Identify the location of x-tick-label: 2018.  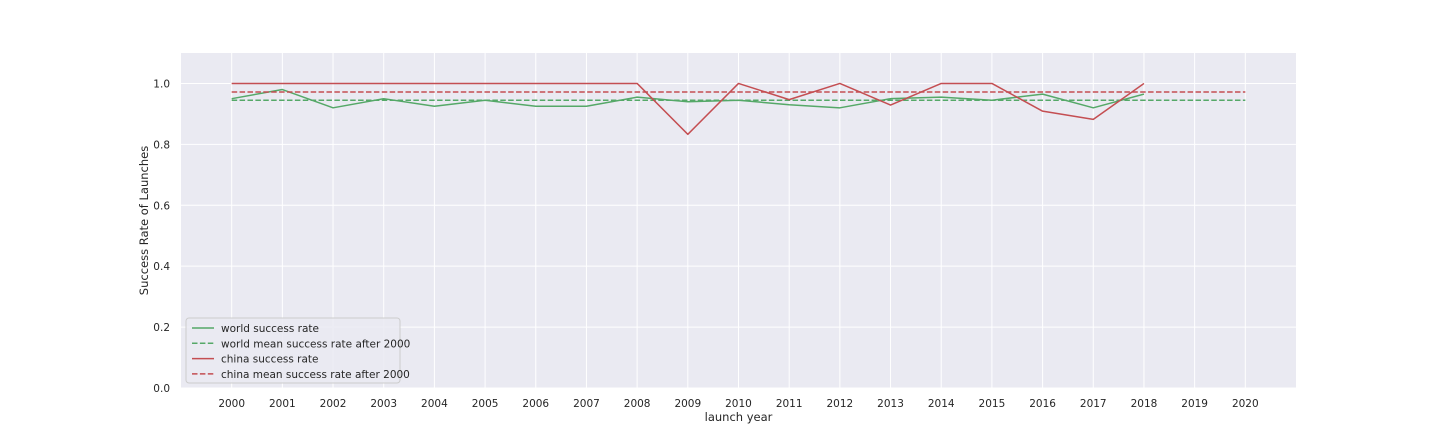
(1144, 404).